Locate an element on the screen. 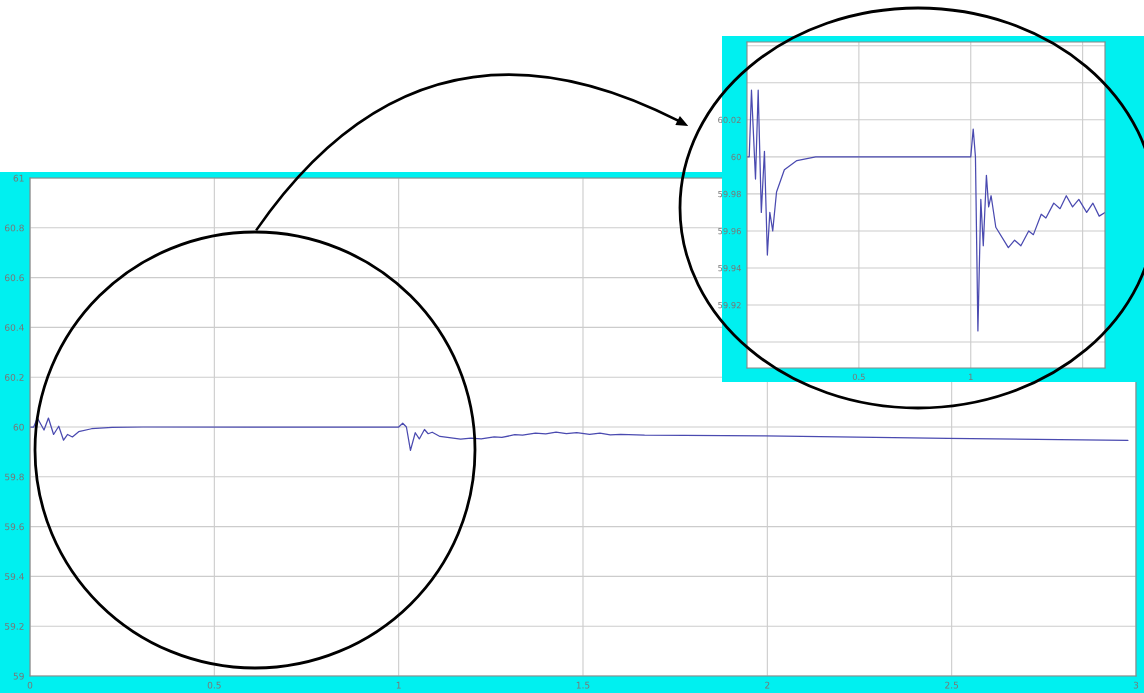 The width and height of the screenshot is (1144, 693). y-tick-label: 59 is located at coordinates (18, 676).